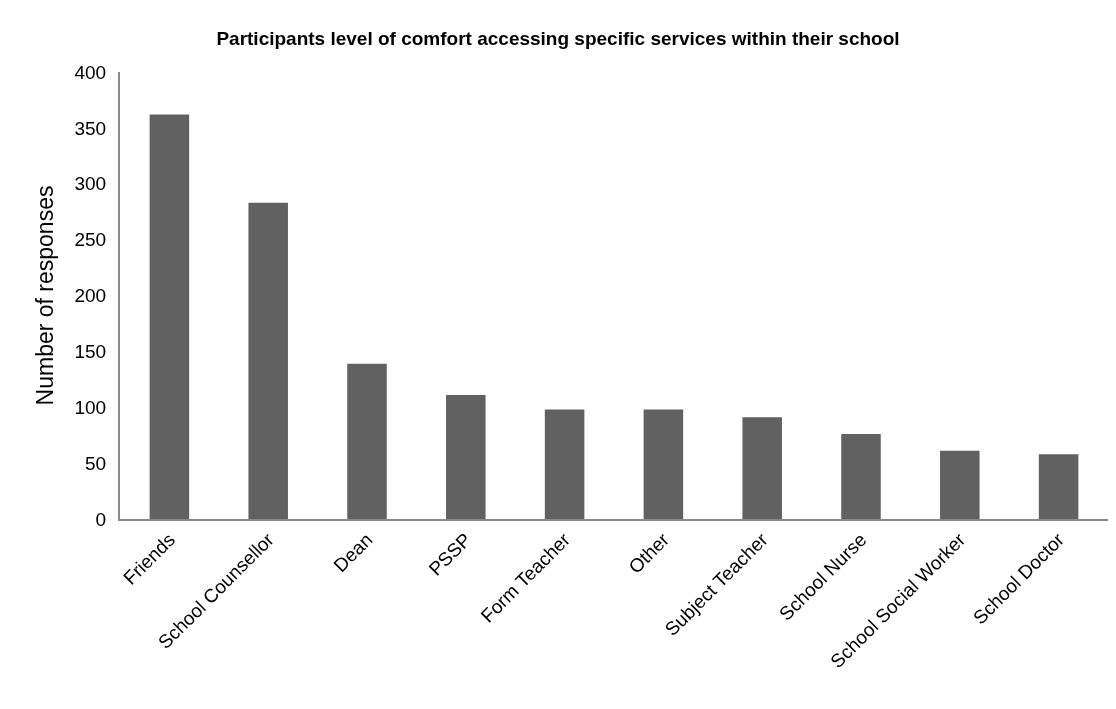 The height and width of the screenshot is (709, 1116). What do you see at coordinates (90, 184) in the screenshot?
I see `y-tick-label: 300` at bounding box center [90, 184].